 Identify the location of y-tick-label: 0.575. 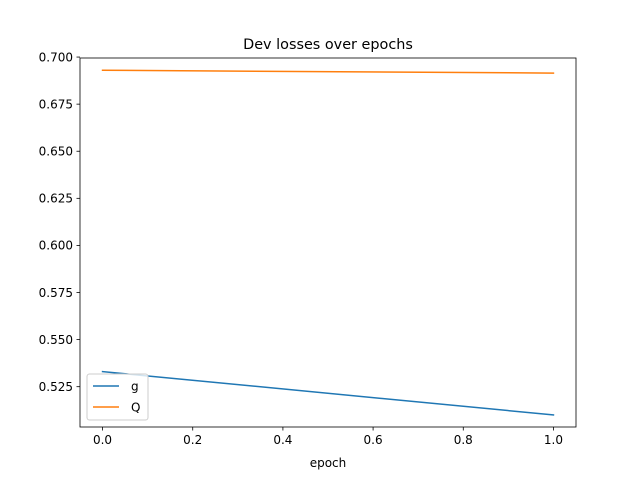
(56, 293).